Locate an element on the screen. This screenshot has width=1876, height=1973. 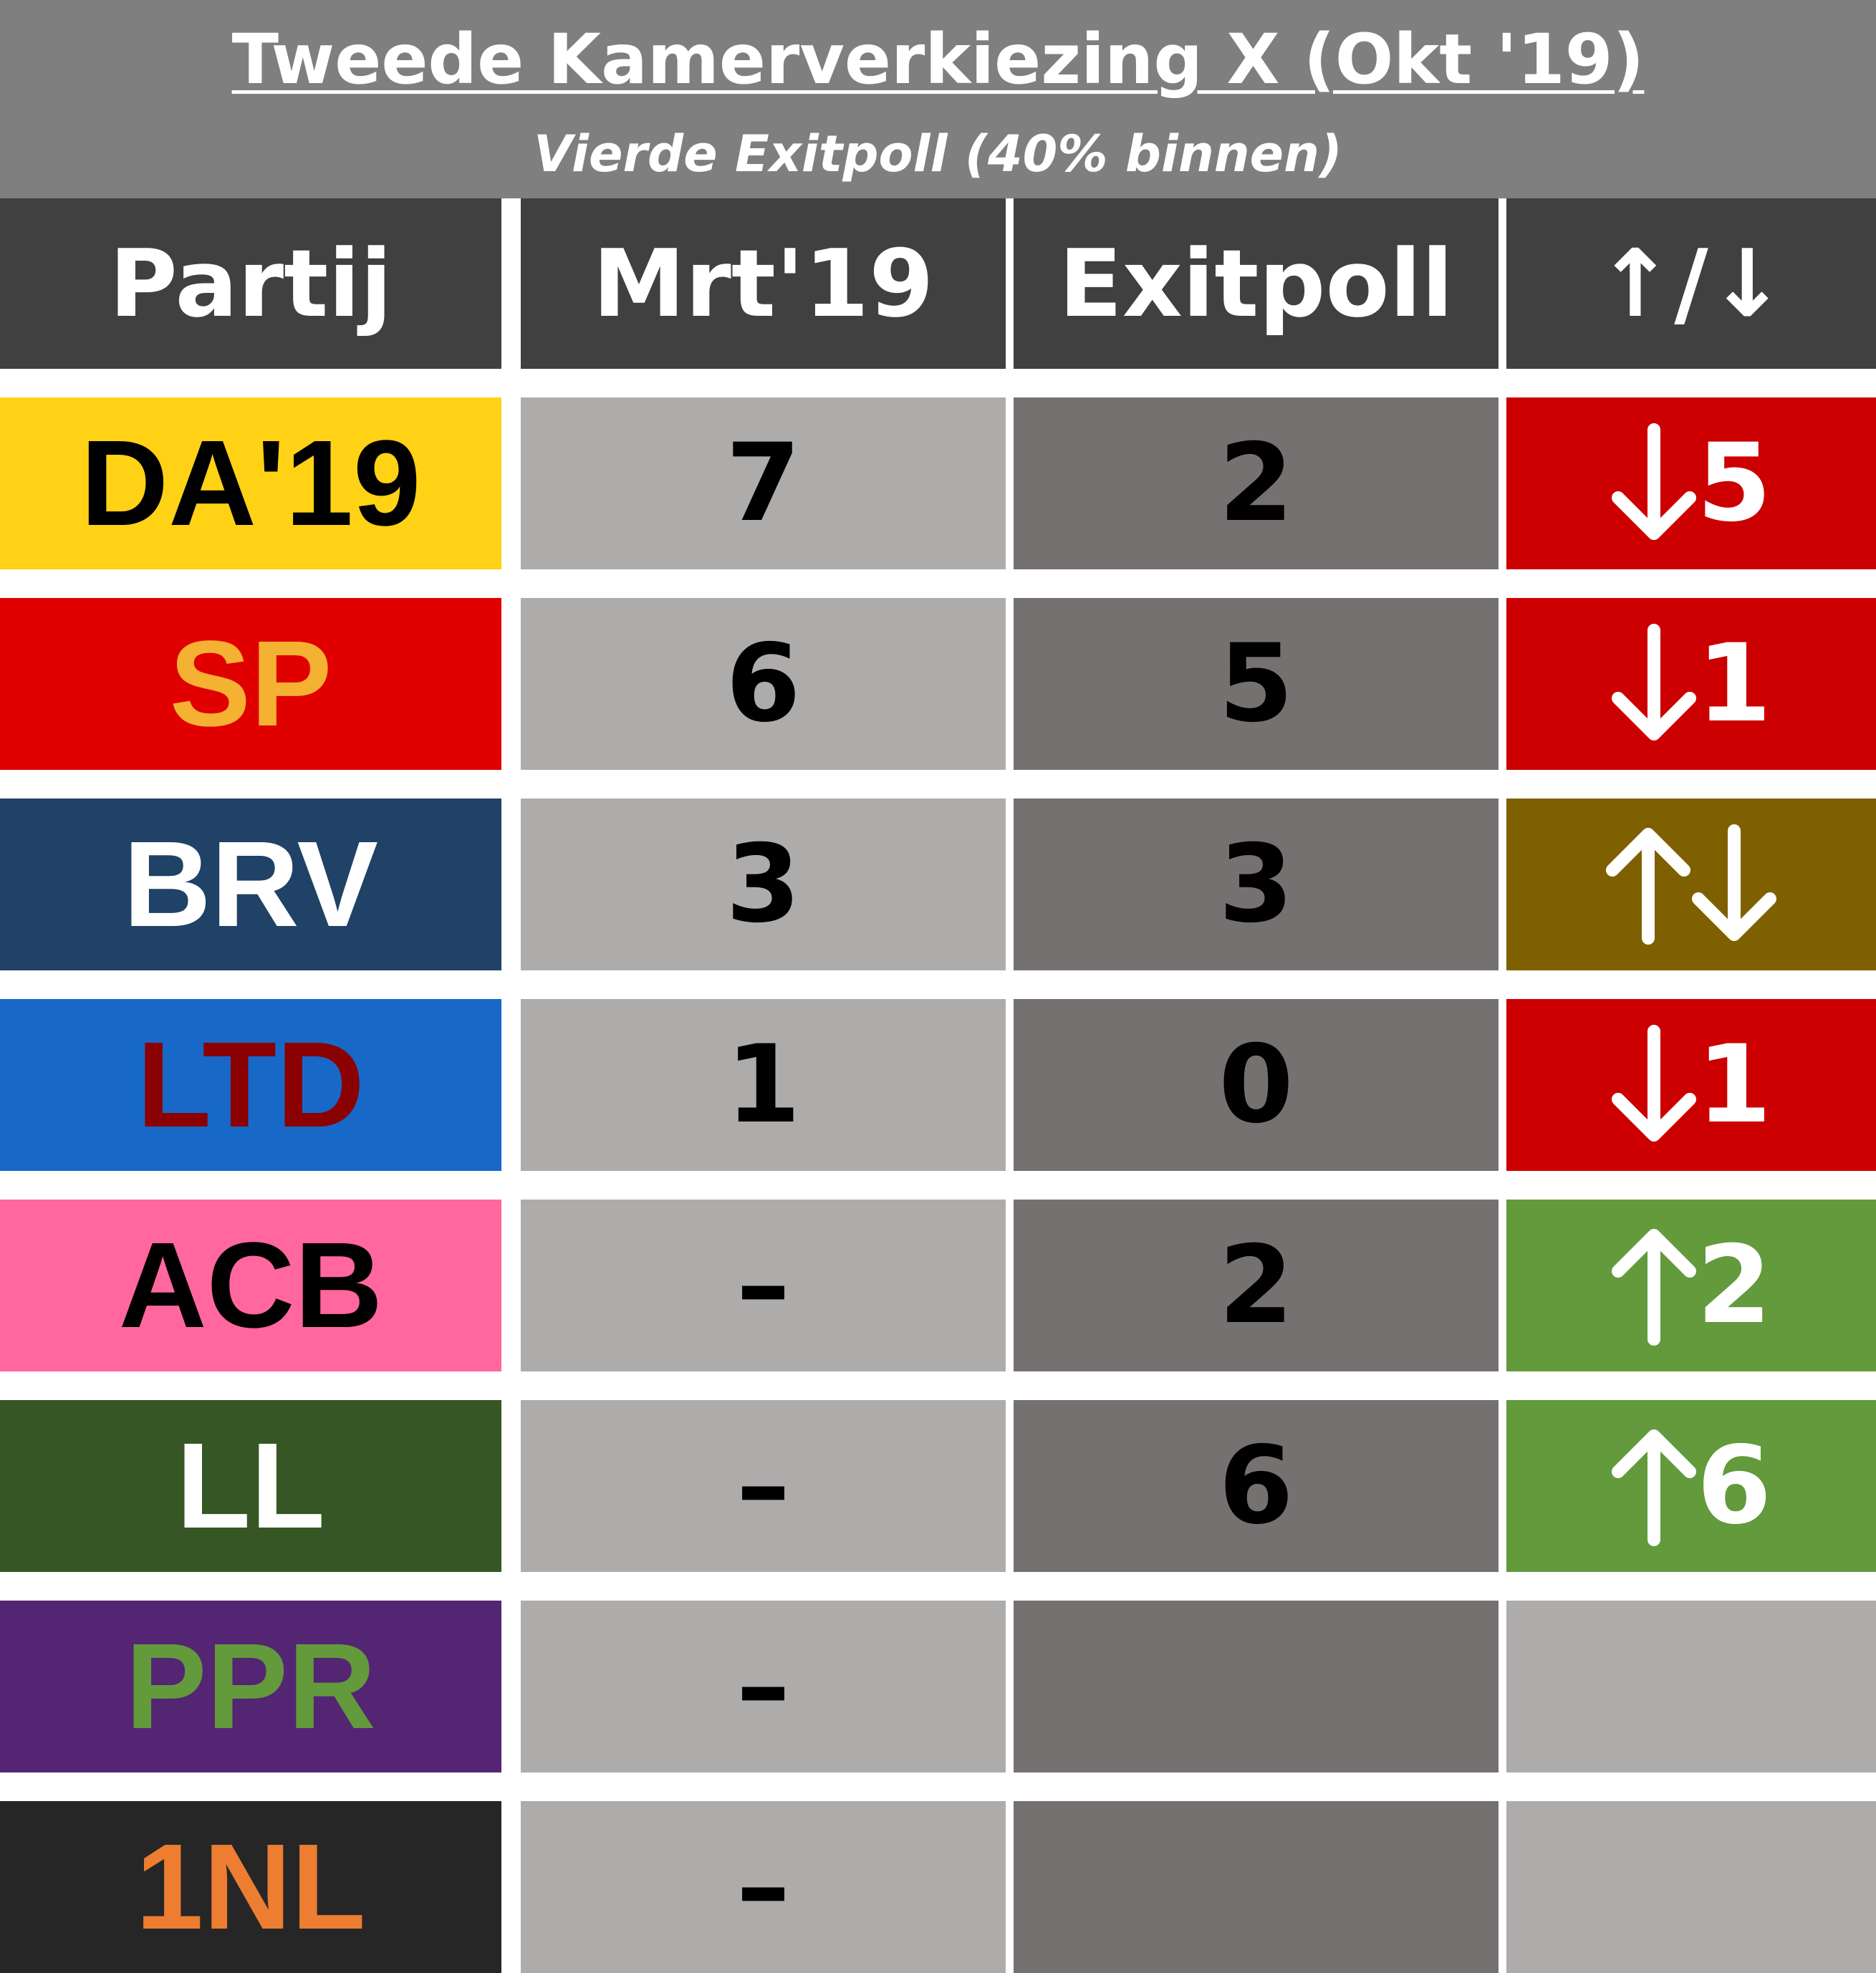
party-name: LL is located at coordinates (250, 1486).